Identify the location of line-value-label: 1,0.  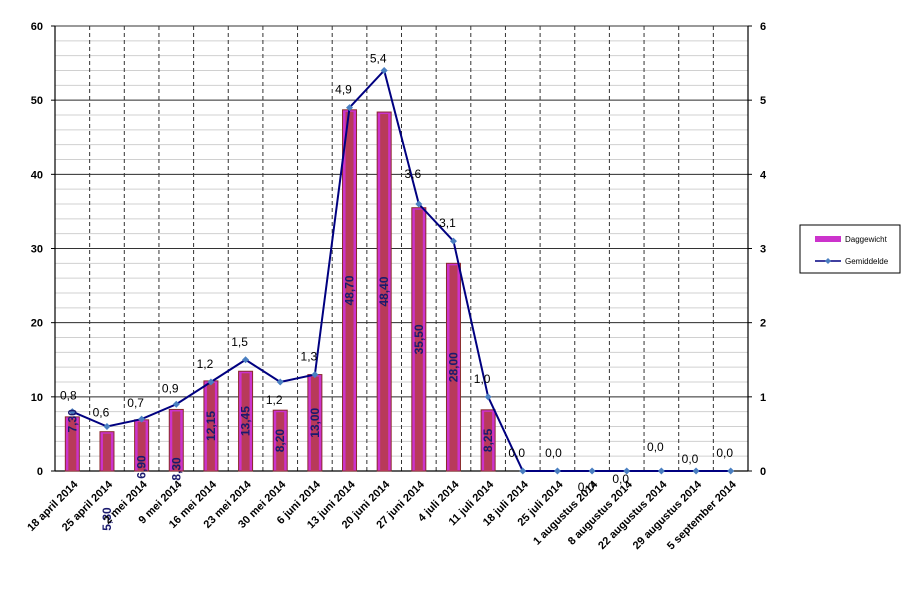
(482, 379).